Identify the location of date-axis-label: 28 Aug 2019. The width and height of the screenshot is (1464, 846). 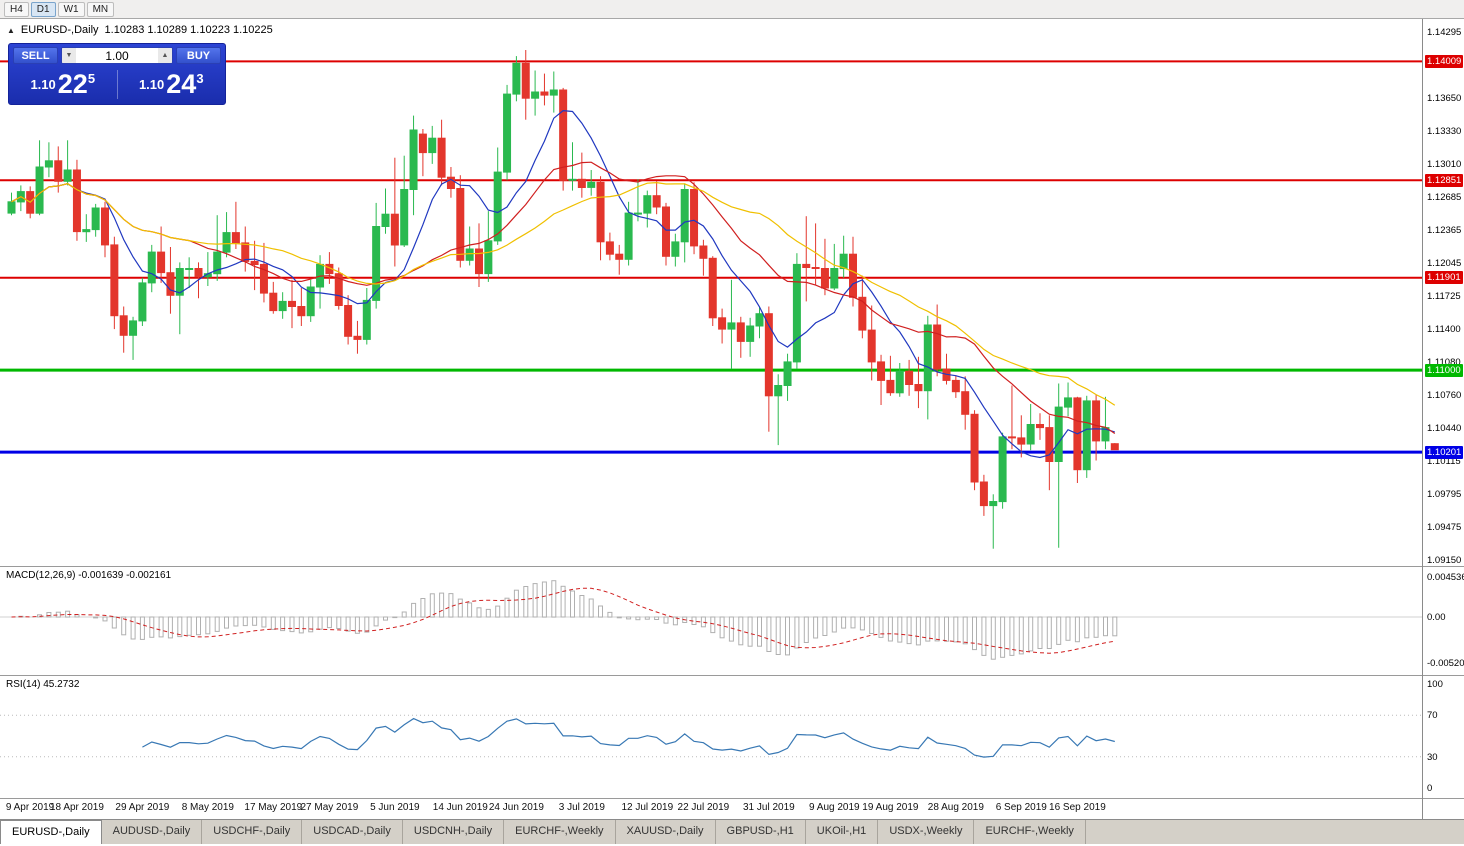
(955, 807).